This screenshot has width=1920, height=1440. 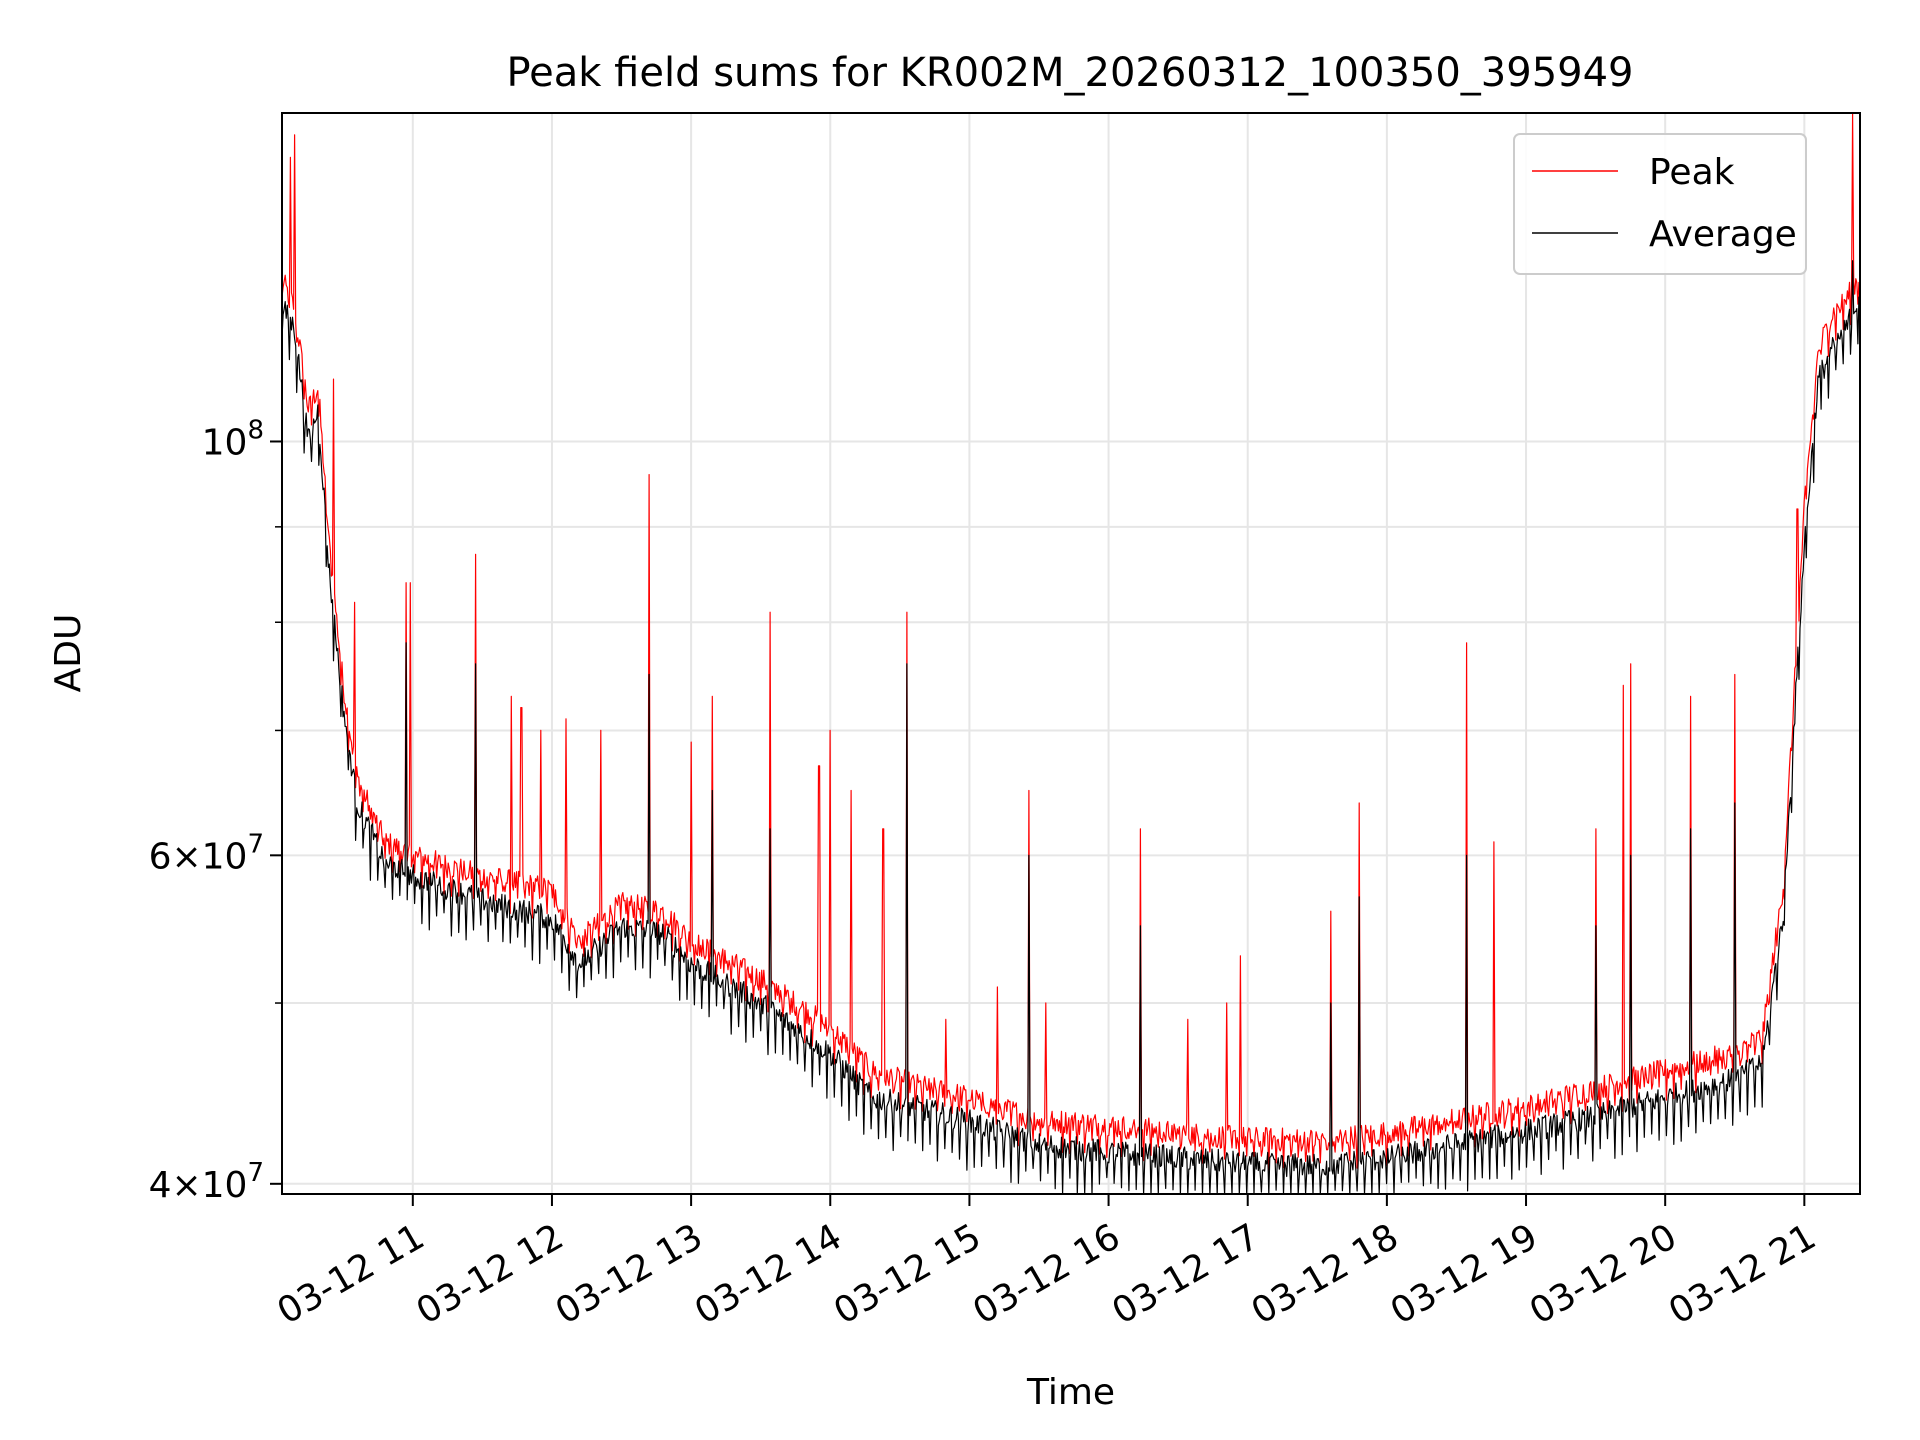 I want to click on y-tick-label: 6×107, so click(x=206, y=853).